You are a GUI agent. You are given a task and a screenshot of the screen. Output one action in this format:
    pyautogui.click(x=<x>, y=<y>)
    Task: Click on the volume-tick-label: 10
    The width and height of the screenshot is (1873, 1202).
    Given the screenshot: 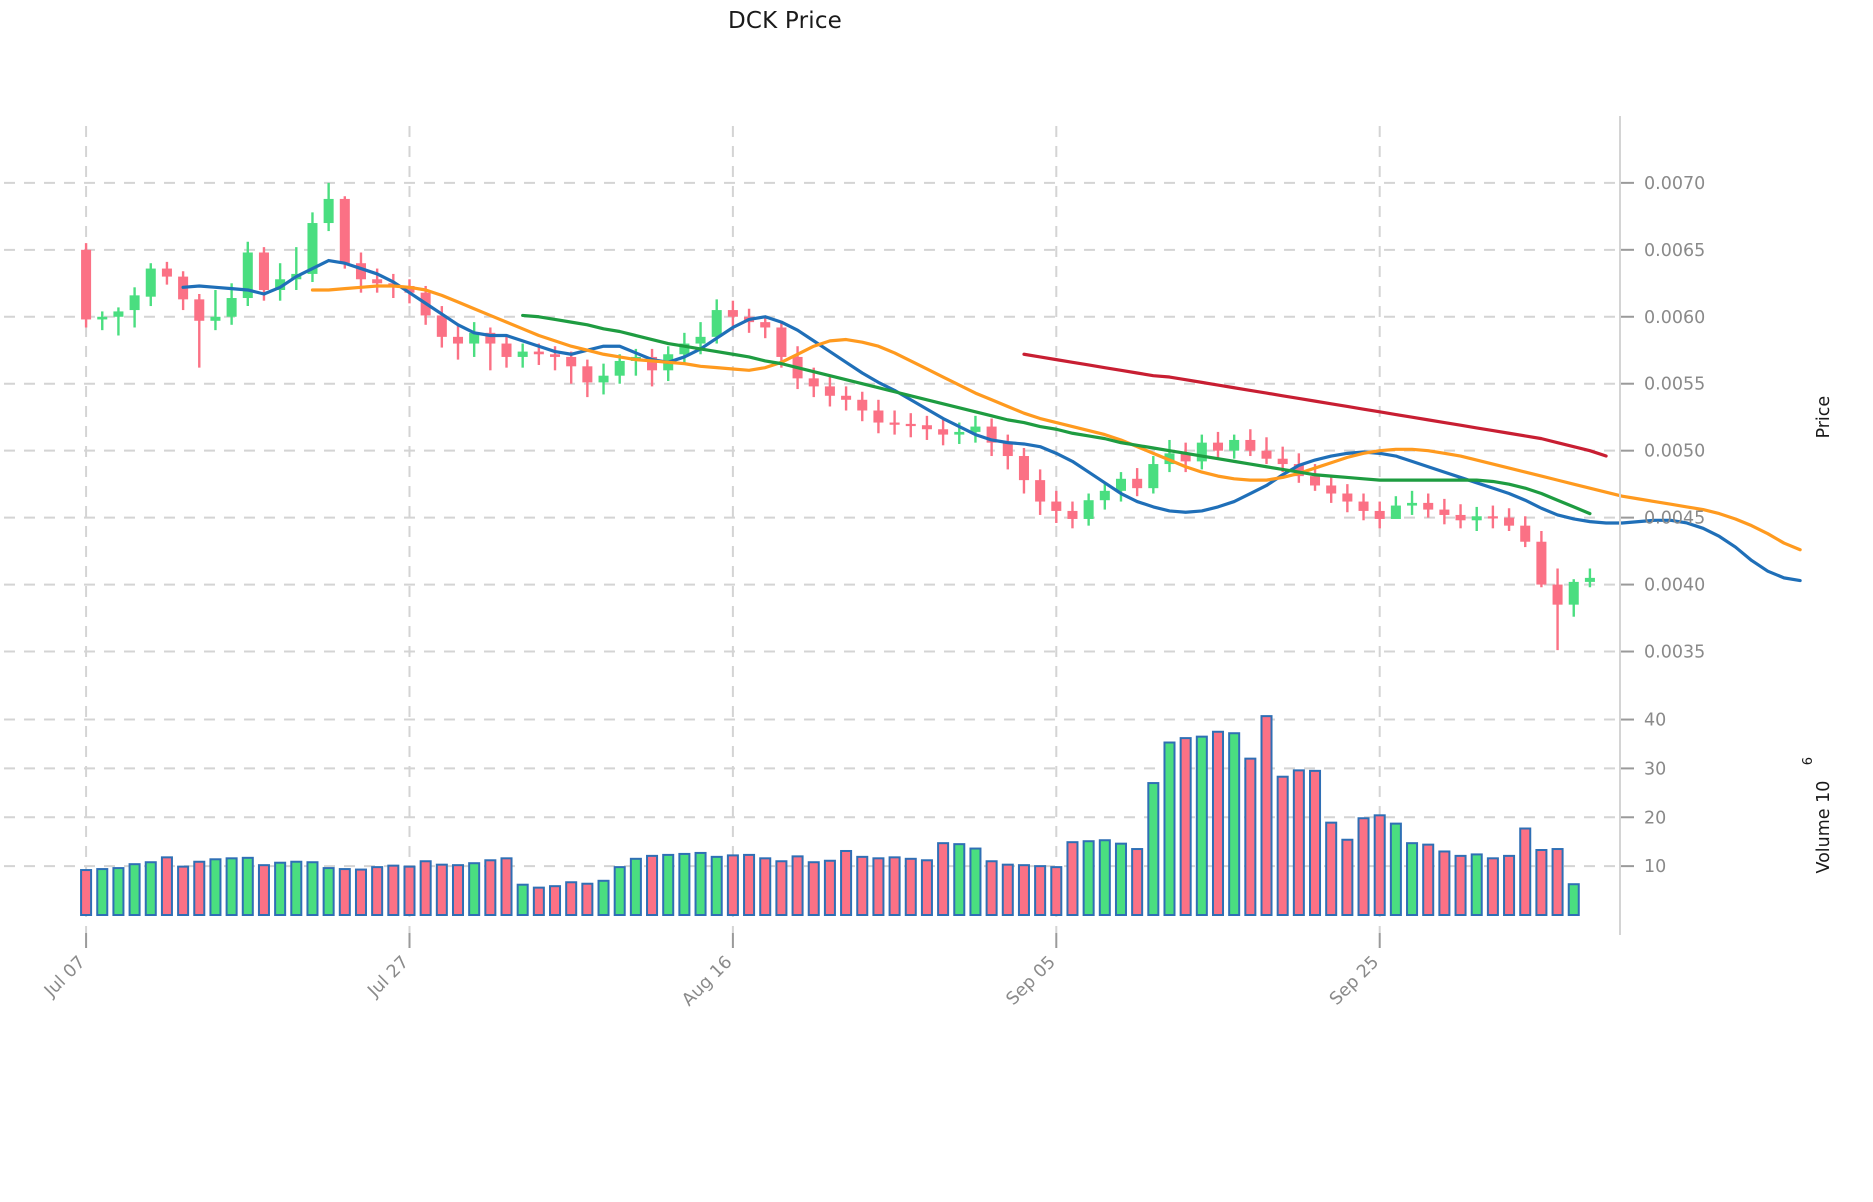 What is the action you would take?
    pyautogui.click(x=1655, y=867)
    